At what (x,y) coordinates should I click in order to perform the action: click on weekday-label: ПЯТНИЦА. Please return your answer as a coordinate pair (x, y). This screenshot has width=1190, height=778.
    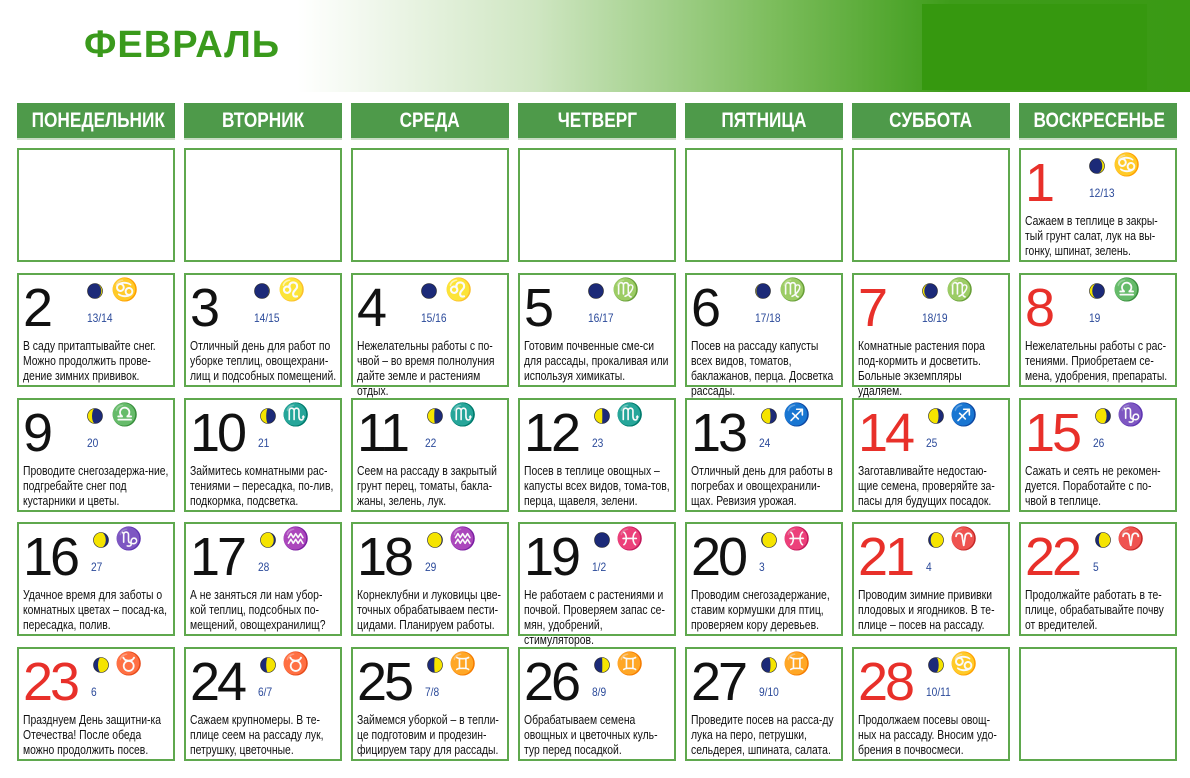
    Looking at the image, I should click on (764, 120).